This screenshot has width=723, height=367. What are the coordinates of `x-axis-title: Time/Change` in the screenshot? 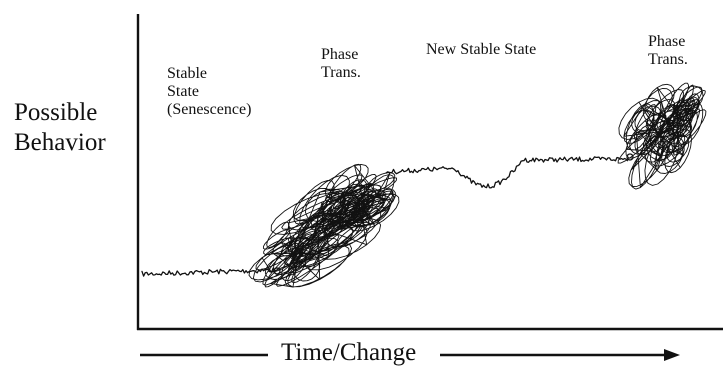 It's located at (349, 352).